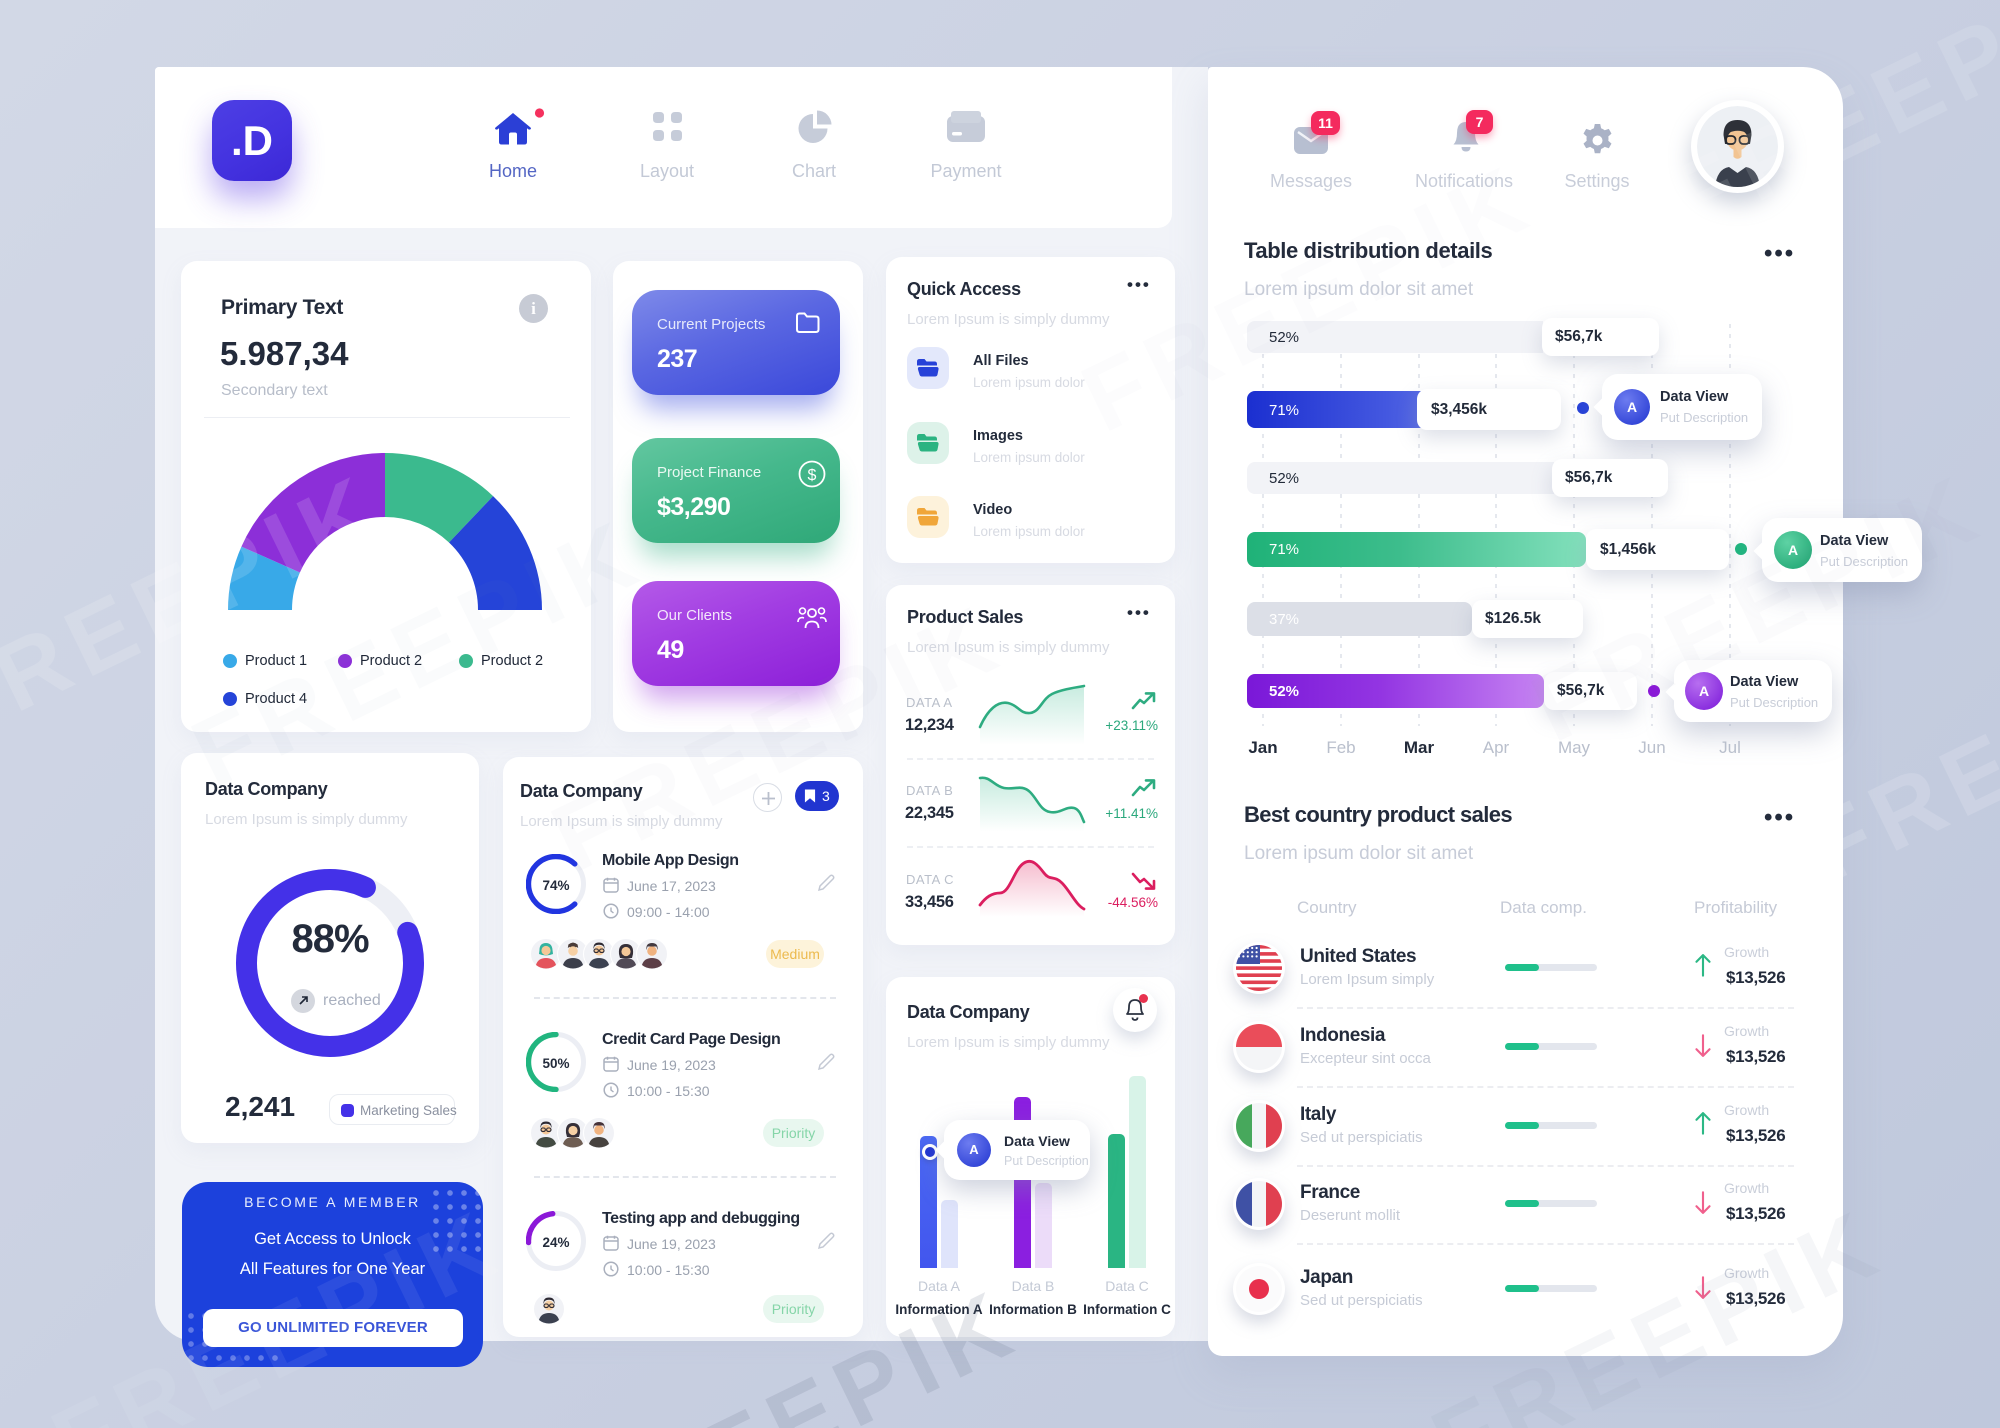 The image size is (2000, 1428). I want to click on svg-text: 24%, so click(555, 1242).